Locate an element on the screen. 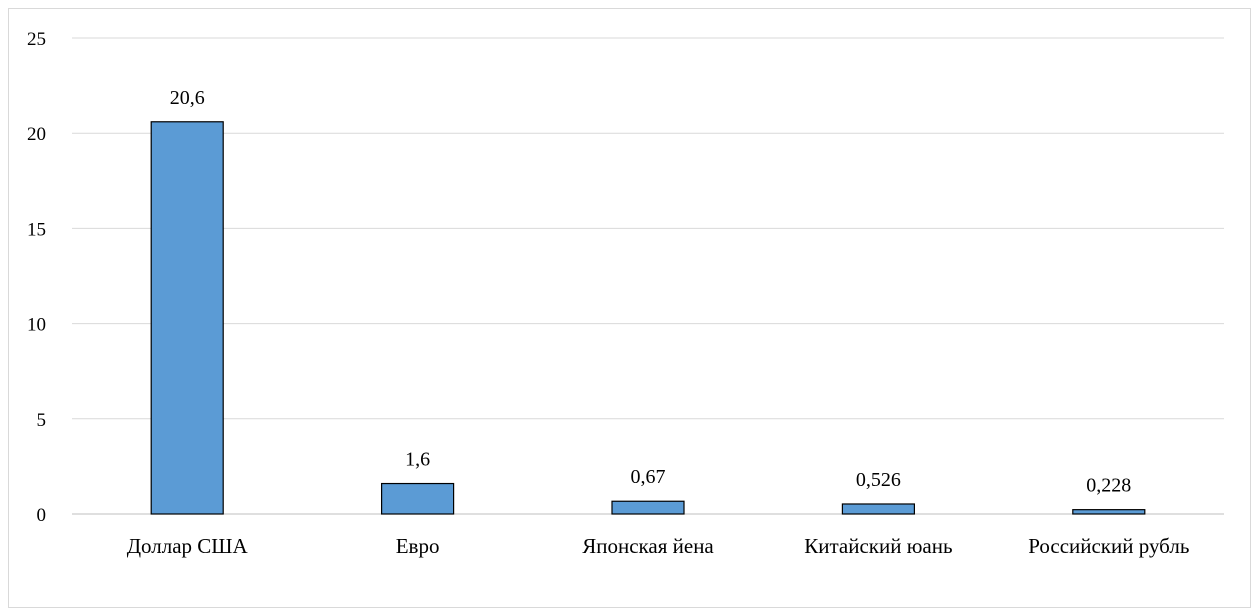 The height and width of the screenshot is (608, 1259). data-label: 0,228 is located at coordinates (1108, 486).